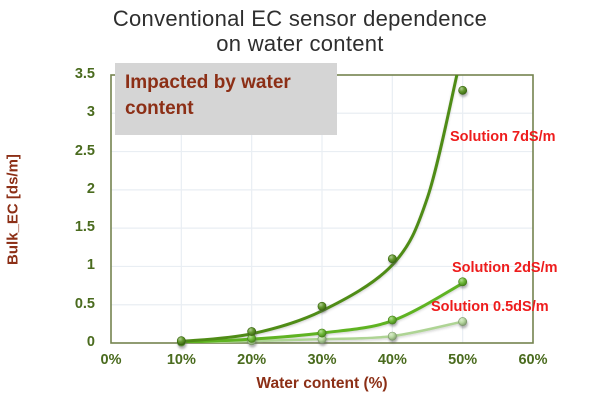  Describe the element at coordinates (392, 360) in the screenshot. I see `x-tick-label: 40%` at that location.